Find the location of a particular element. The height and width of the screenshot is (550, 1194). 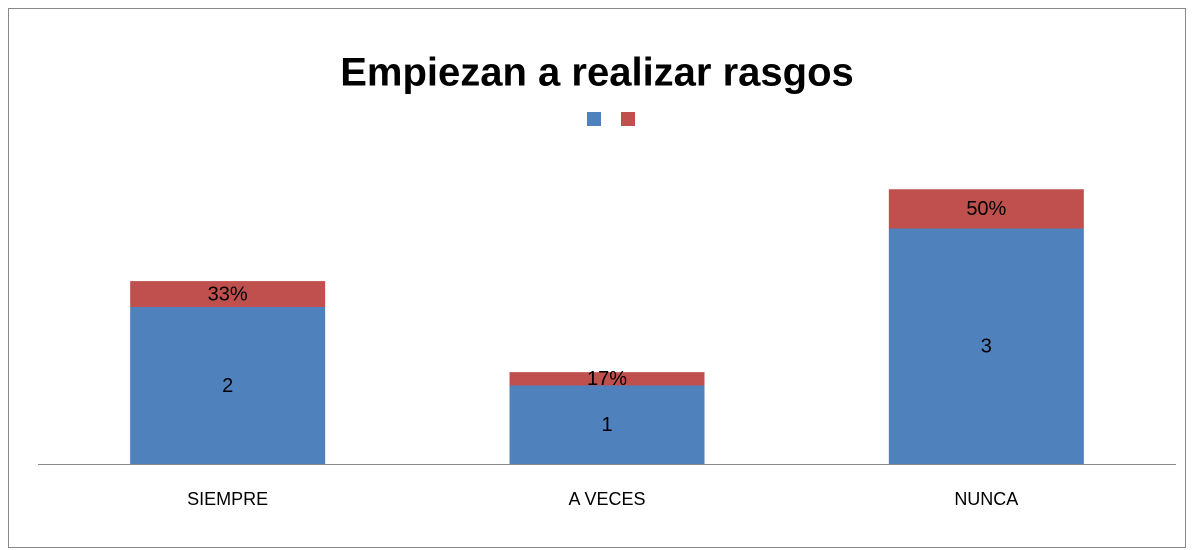

x-tick-label: A VECES is located at coordinates (606, 499).